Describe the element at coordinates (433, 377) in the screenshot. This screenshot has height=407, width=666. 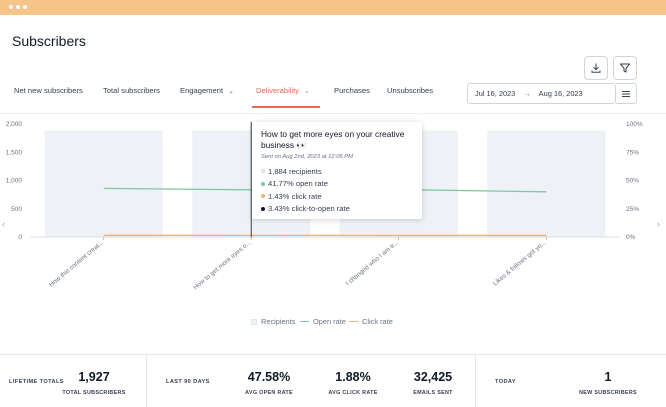
I see `emails-sent-value: 32,425` at that location.